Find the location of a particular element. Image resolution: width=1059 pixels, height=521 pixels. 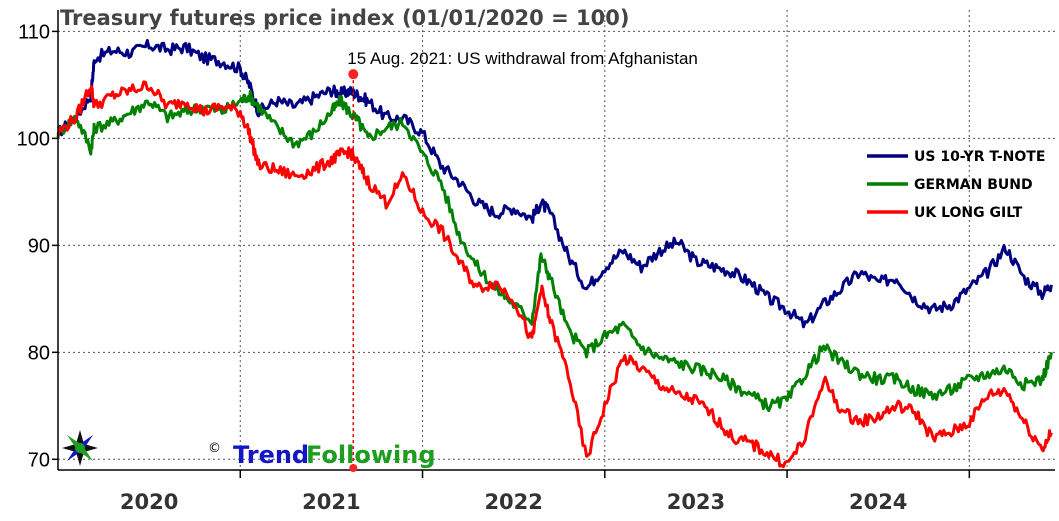

y-tick-label: 100 is located at coordinates (33, 139).